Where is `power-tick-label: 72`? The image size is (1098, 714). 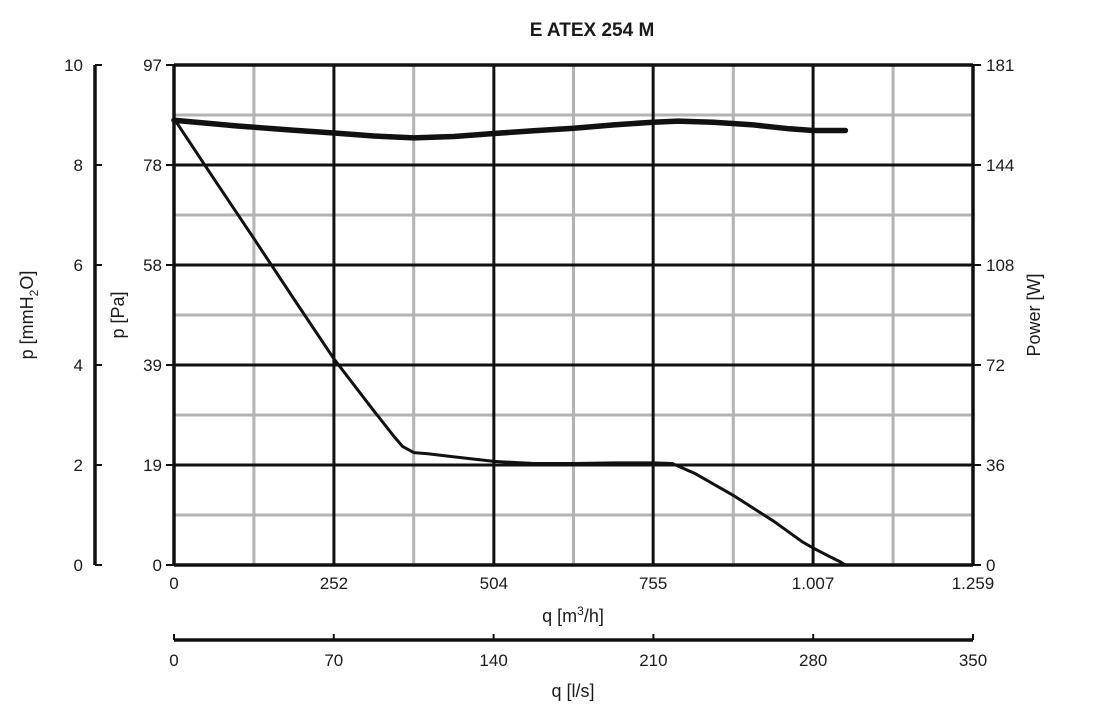 power-tick-label: 72 is located at coordinates (995, 365).